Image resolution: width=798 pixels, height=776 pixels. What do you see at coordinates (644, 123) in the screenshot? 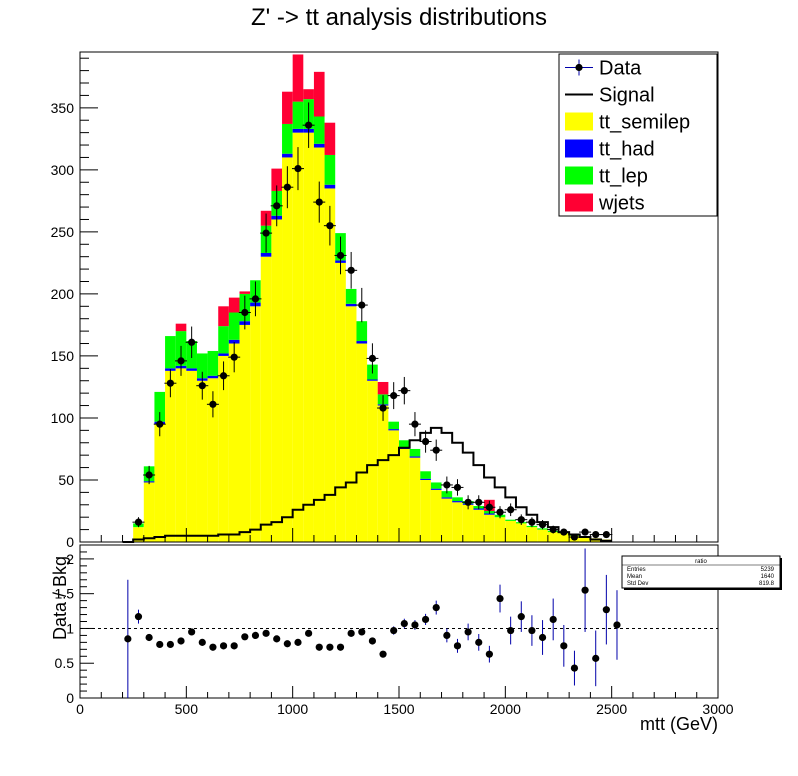
I see `legend-label: tt_semilep` at bounding box center [644, 123].